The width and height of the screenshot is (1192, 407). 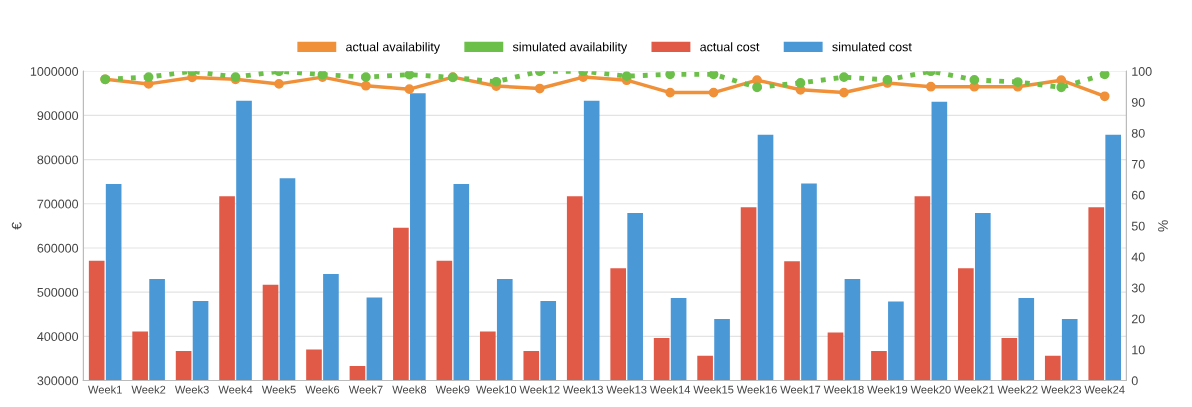 I want to click on x-tick-label: Week16, so click(x=756, y=389).